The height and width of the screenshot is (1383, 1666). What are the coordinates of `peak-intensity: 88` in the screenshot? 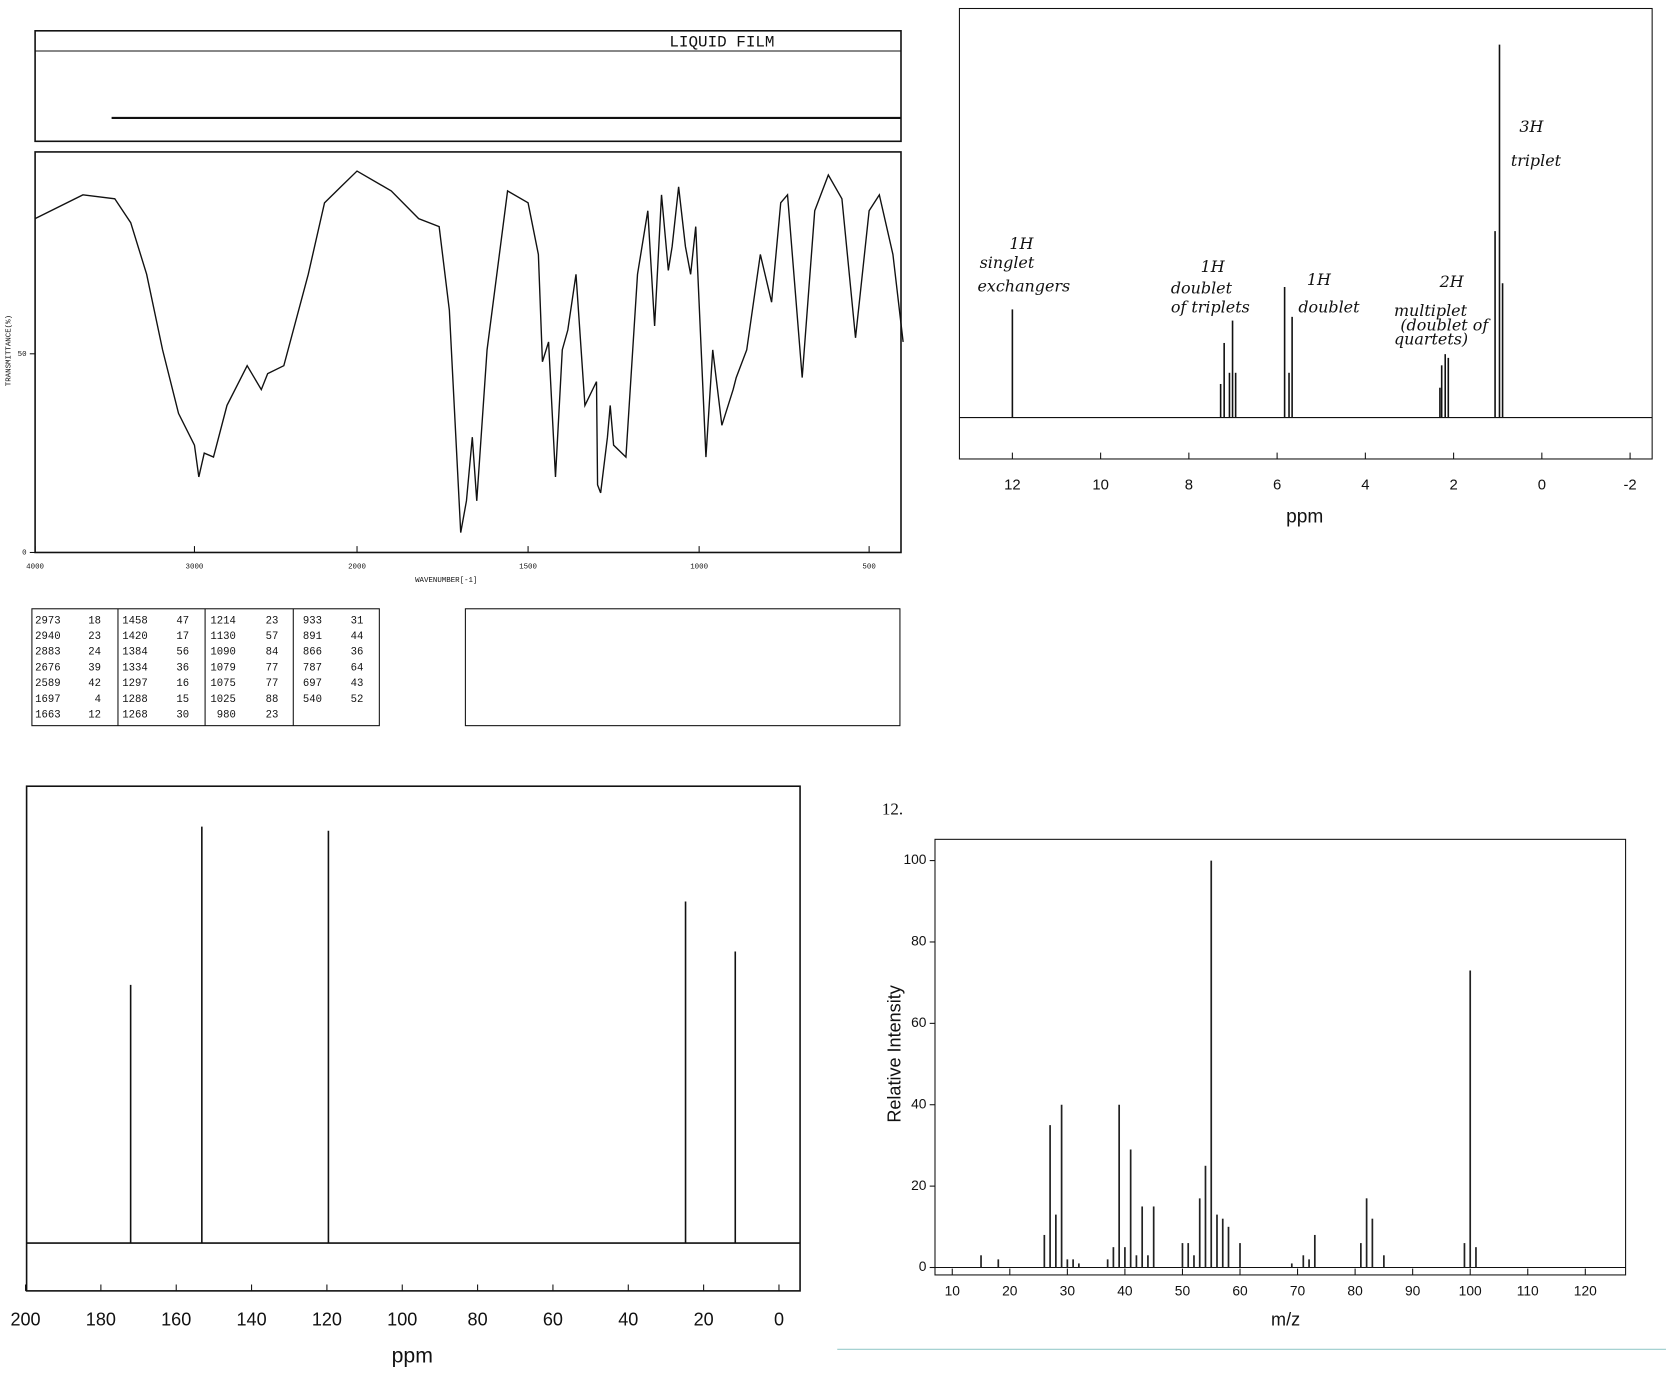 It's located at (272, 700).